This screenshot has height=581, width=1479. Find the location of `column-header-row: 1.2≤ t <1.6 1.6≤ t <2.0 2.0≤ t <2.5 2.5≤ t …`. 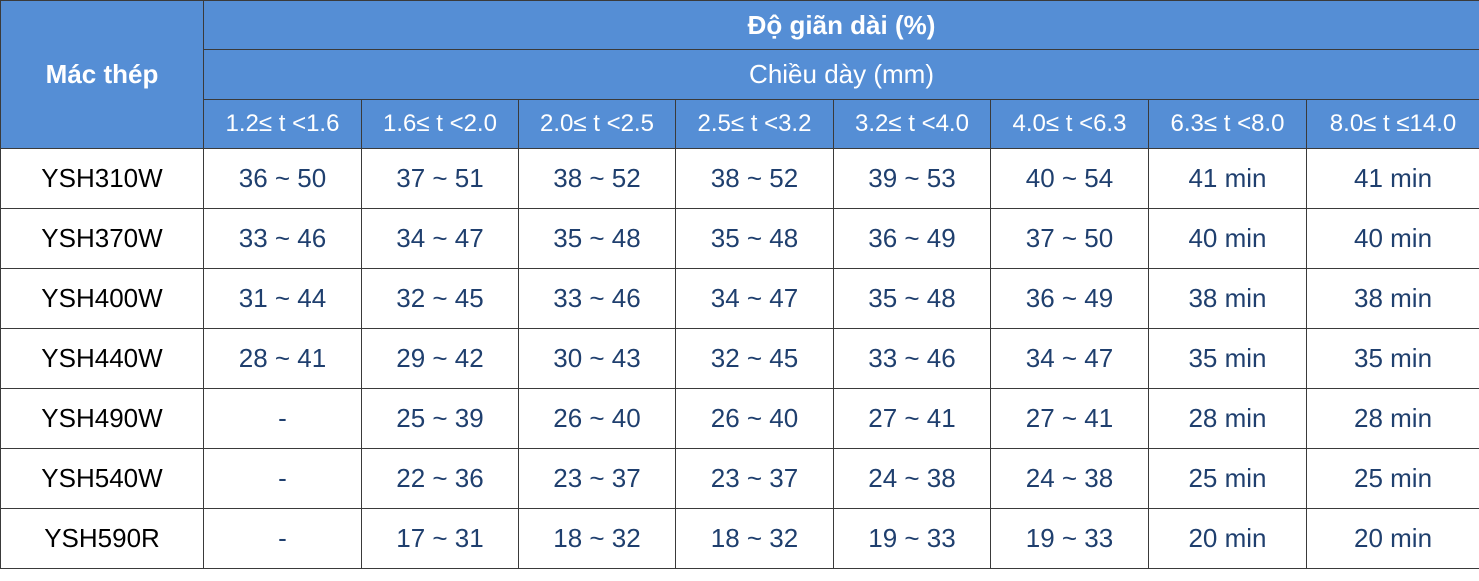

column-header-row: 1.2≤ t <1.6 1.6≤ t <2.0 2.0≤ t <2.5 2.5≤ t … is located at coordinates (740, 124).